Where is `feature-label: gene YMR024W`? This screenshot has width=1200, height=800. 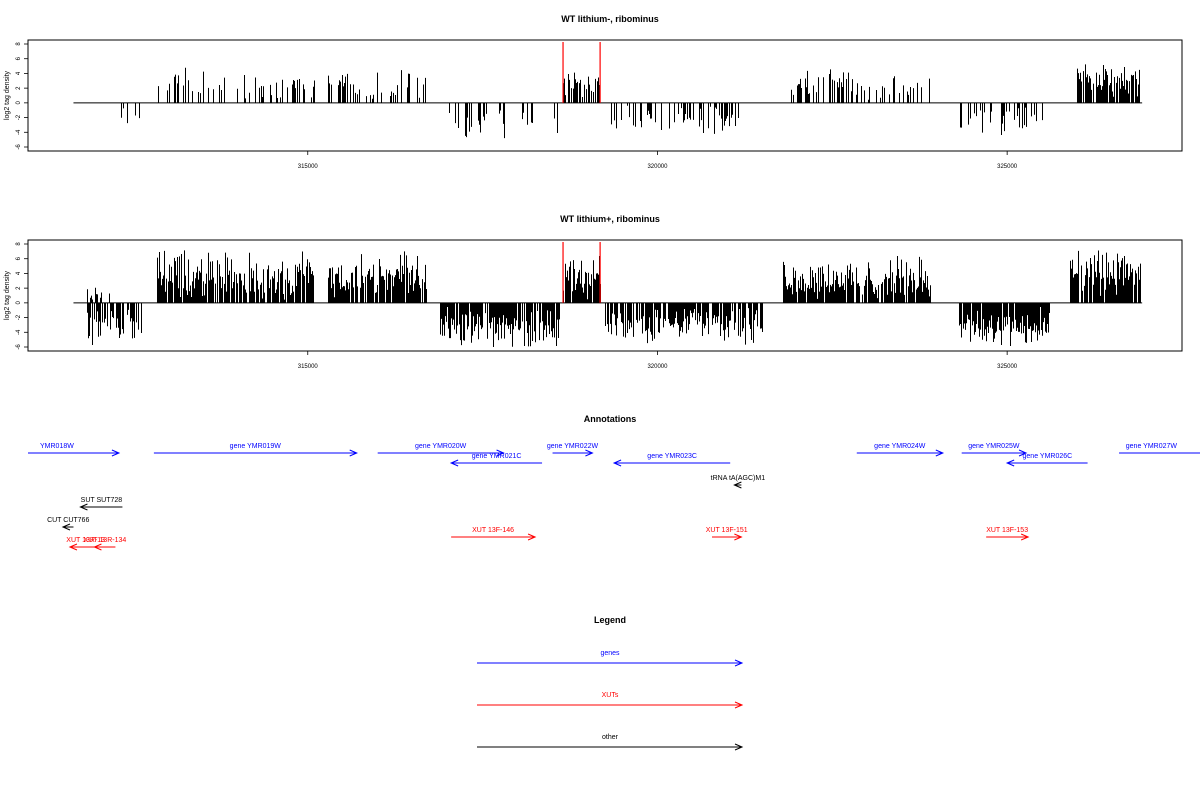 feature-label: gene YMR024W is located at coordinates (900, 446).